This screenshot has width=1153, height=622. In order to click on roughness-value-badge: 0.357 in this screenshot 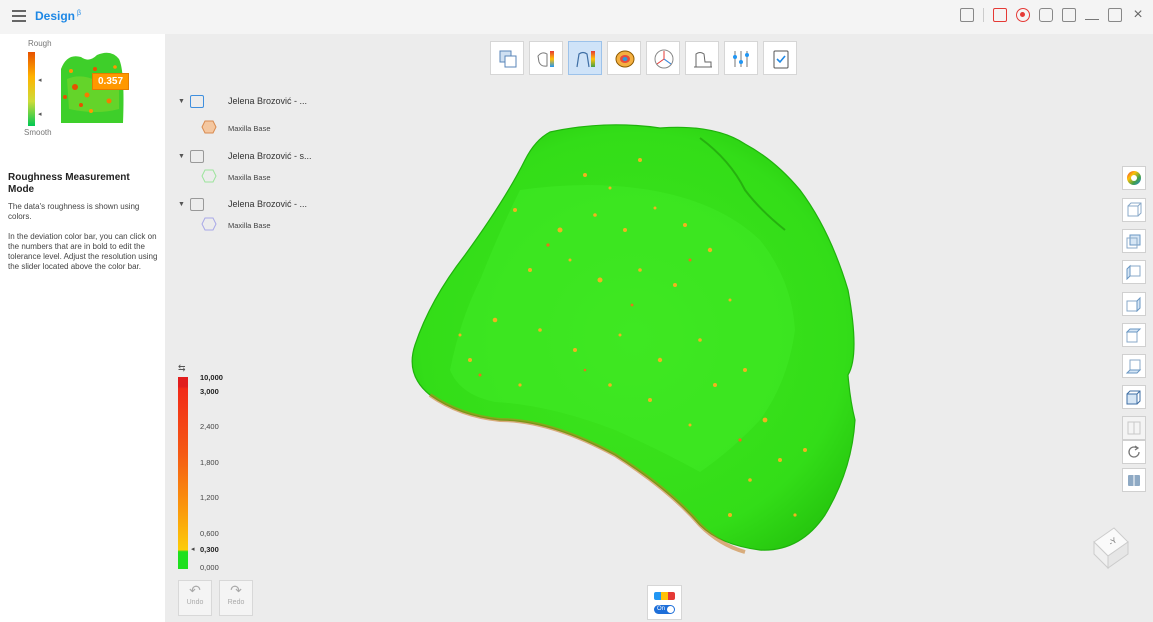, I will do `click(111, 81)`.